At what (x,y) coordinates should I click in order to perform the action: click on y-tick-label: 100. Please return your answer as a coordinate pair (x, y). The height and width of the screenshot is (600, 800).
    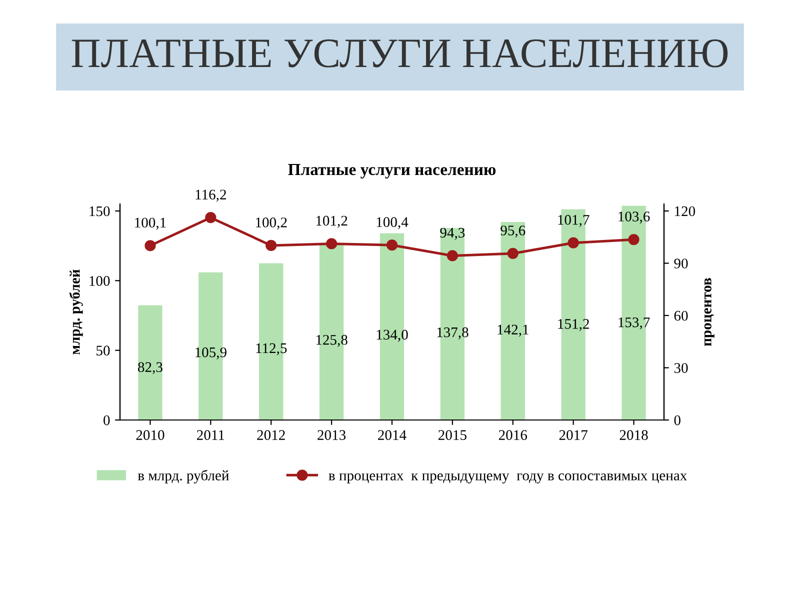
    Looking at the image, I should click on (100, 281).